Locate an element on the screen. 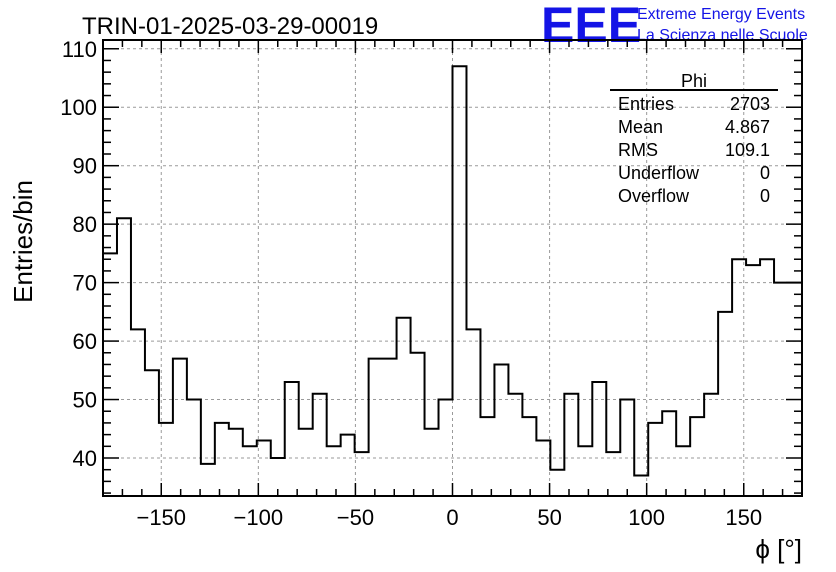 This screenshot has height=572, width=836. chart-title: TRIN-01-2025-03-29-00019 is located at coordinates (230, 26).